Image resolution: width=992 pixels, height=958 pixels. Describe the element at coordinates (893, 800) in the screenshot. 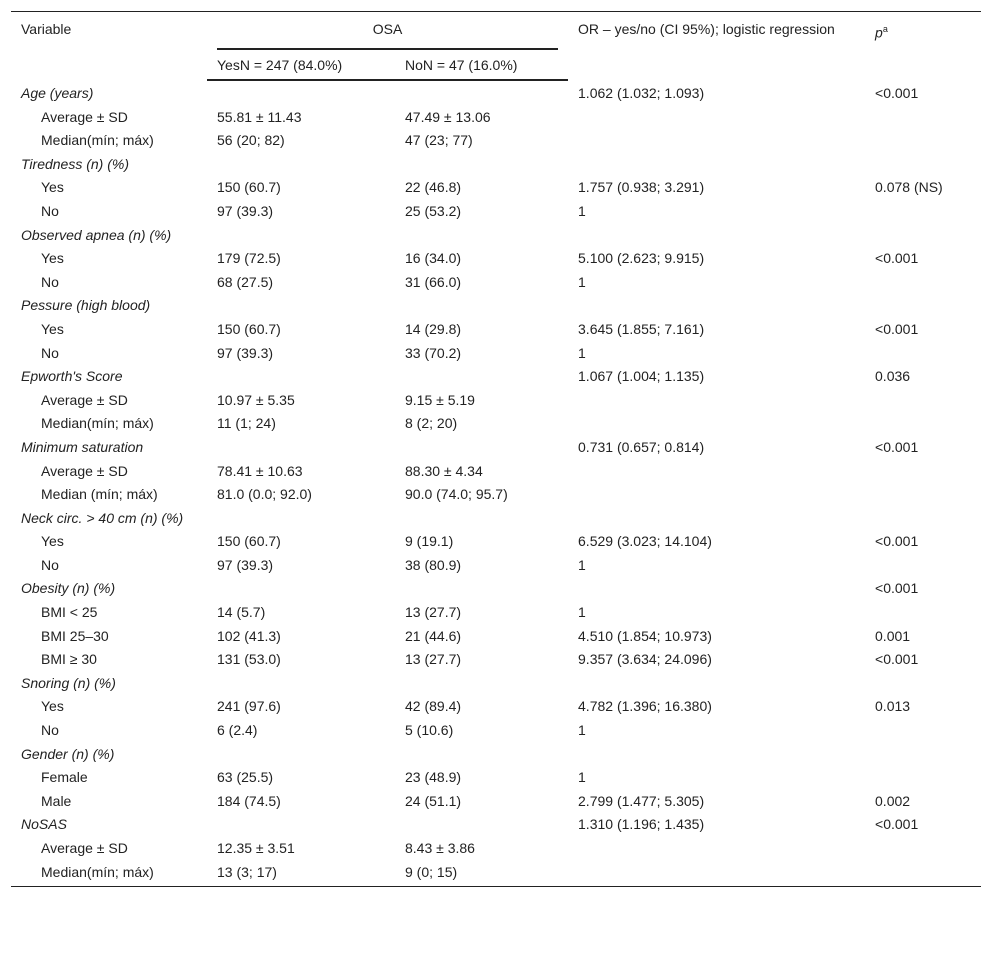

I see `p-cell: 0.002` at that location.